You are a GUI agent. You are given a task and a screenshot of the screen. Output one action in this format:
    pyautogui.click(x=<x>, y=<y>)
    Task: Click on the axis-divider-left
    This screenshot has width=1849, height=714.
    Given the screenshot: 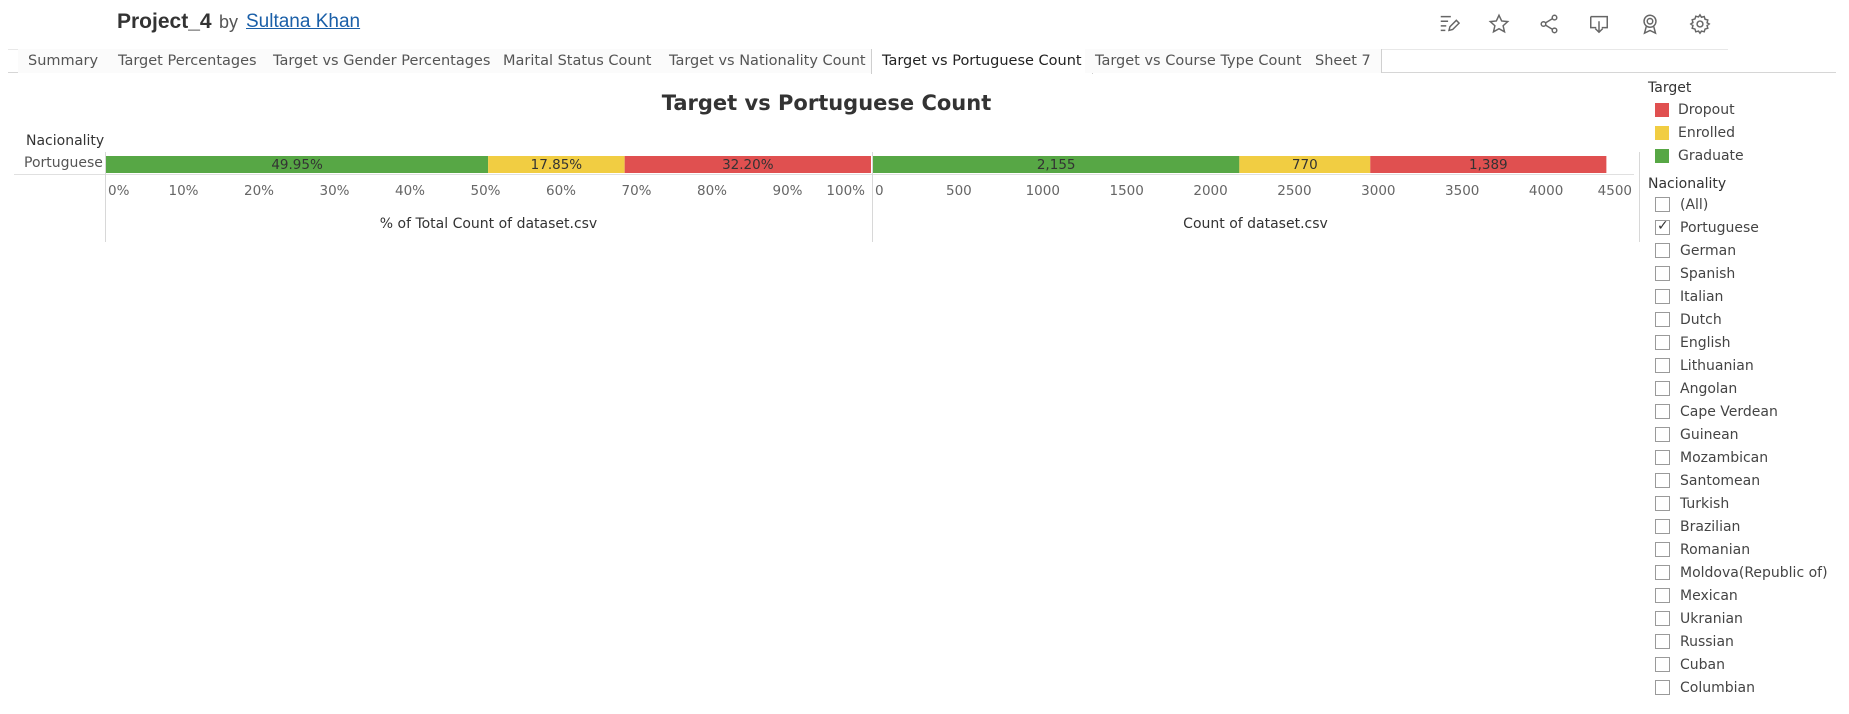 What is the action you would take?
    pyautogui.click(x=105, y=197)
    